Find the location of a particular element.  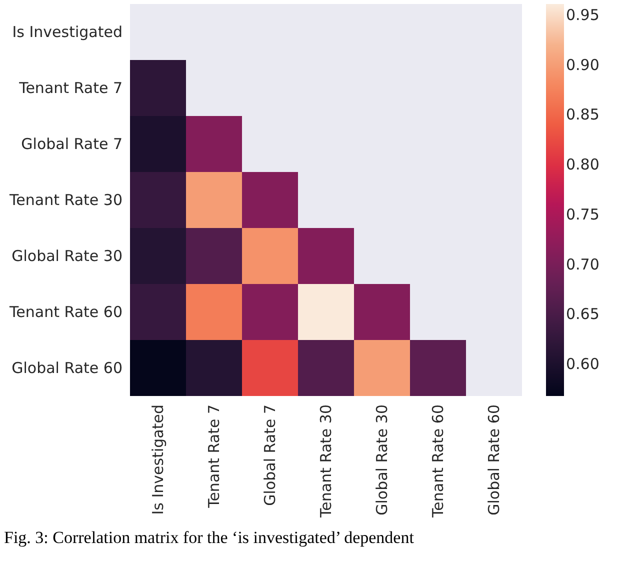

x-tick-label: Tenant Rate 60 is located at coordinates (438, 461).